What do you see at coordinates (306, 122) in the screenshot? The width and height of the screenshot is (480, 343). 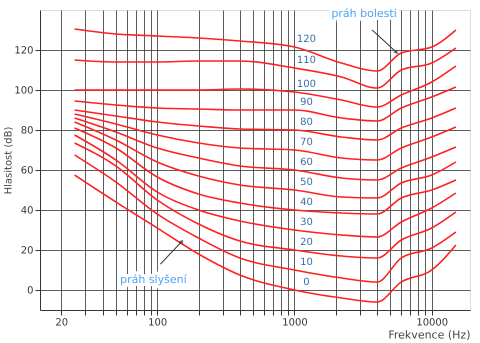 I see `series-label: 80` at bounding box center [306, 122].